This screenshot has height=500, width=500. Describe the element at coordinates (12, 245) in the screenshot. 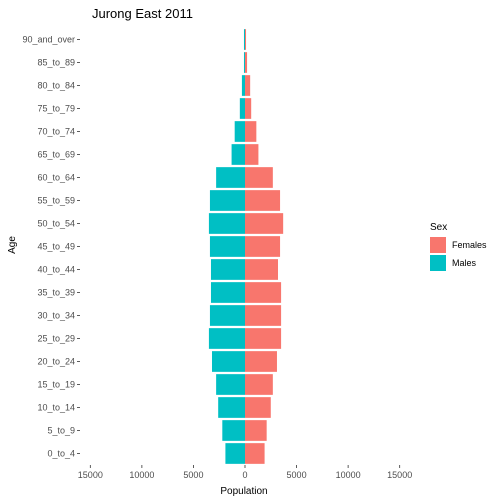

I see `y-axis-title: Age` at that location.